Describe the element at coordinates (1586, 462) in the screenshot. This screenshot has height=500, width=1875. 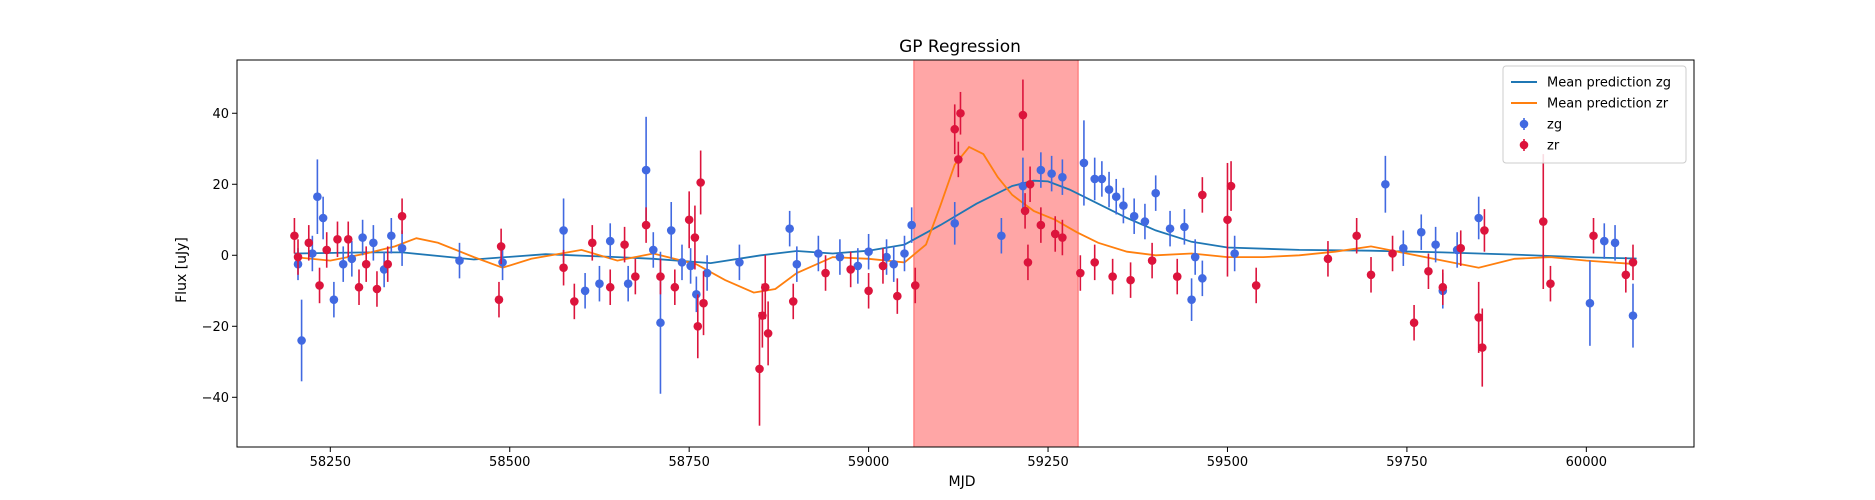
I see `x-tick-label: 60000` at that location.